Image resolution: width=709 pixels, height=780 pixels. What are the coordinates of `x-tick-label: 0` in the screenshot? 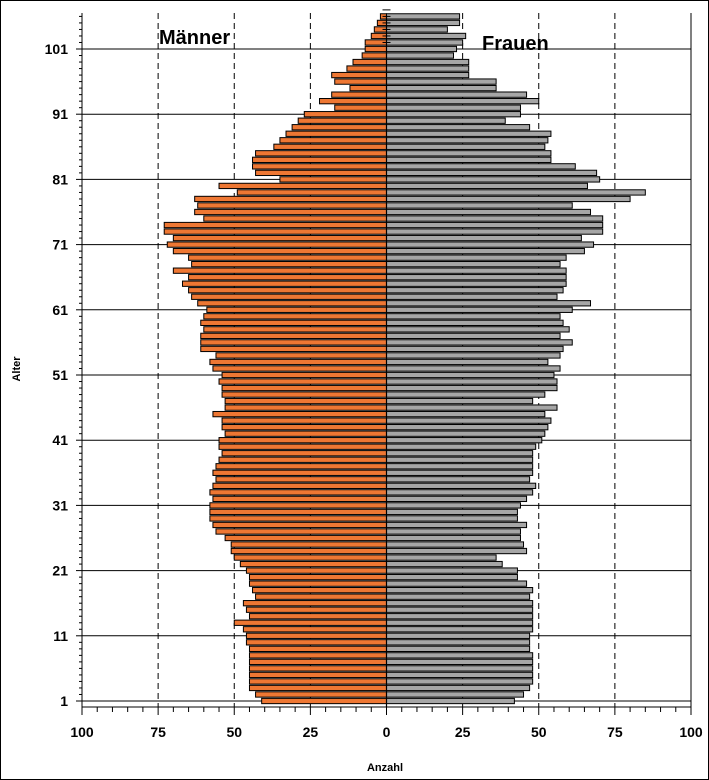 It's located at (387, 732).